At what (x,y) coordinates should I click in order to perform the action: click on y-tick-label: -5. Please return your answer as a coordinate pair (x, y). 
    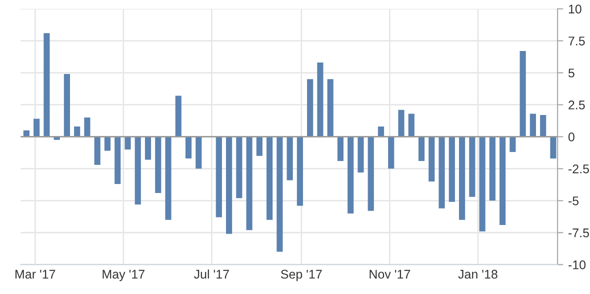
    Looking at the image, I should click on (573, 201).